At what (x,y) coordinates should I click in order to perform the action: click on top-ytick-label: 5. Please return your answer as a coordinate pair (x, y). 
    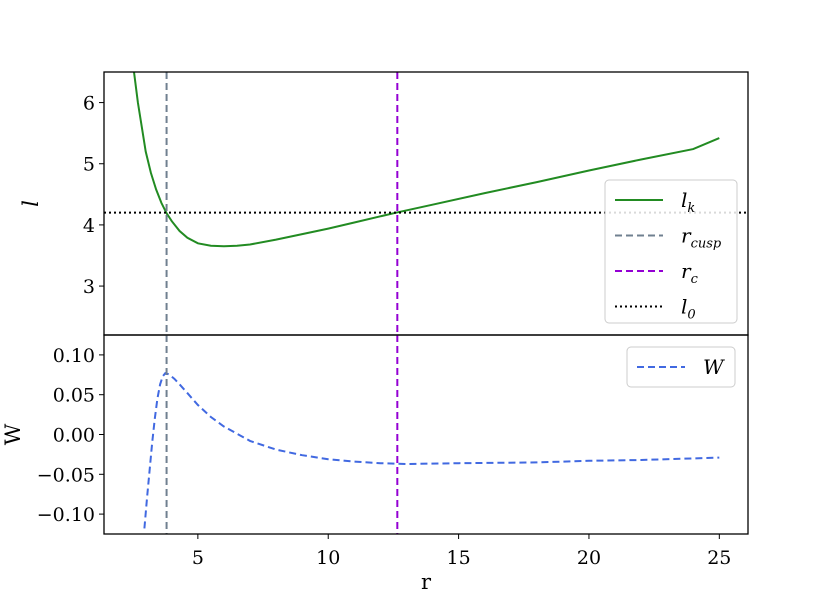
    Looking at the image, I should click on (89, 165).